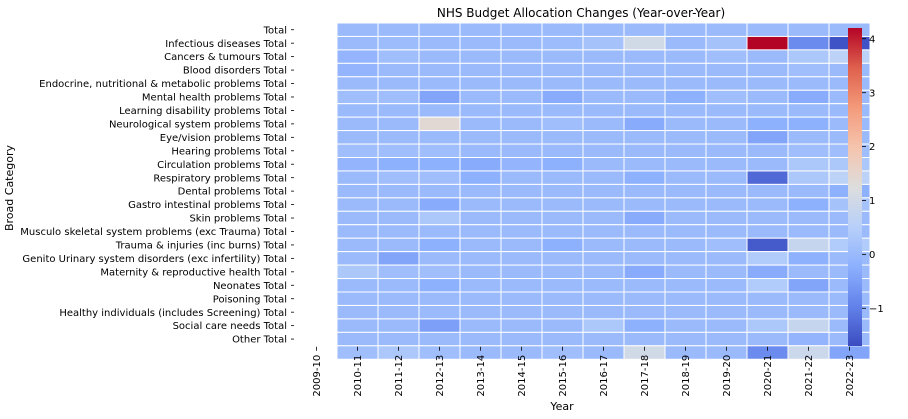  I want to click on colorbar-tick-label: 1, so click(872, 201).